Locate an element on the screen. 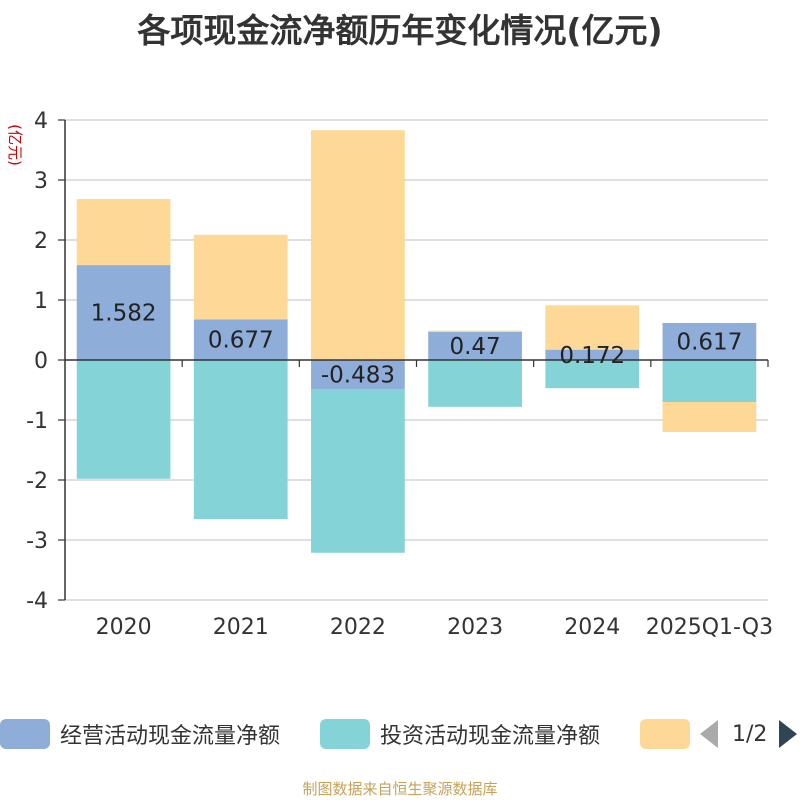 Image resolution: width=800 pixels, height=800 pixels. data-label-2023: 0.47 is located at coordinates (474, 347).